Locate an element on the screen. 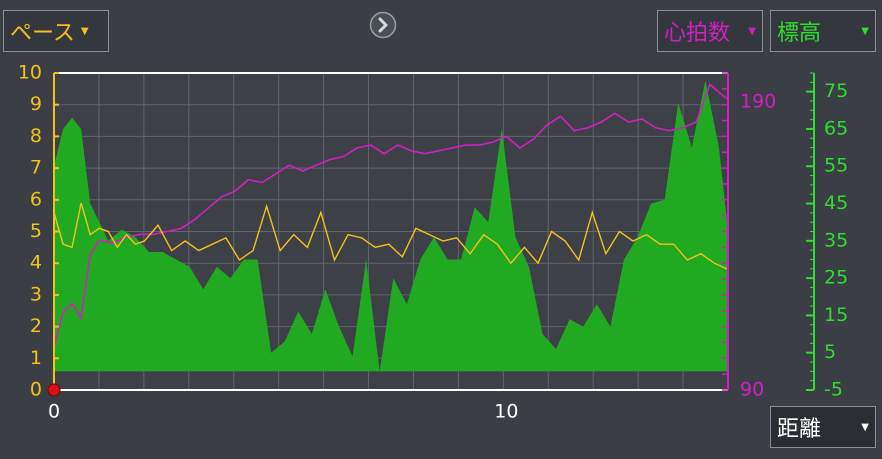  elevation-tick-label: 5 is located at coordinates (830, 352).